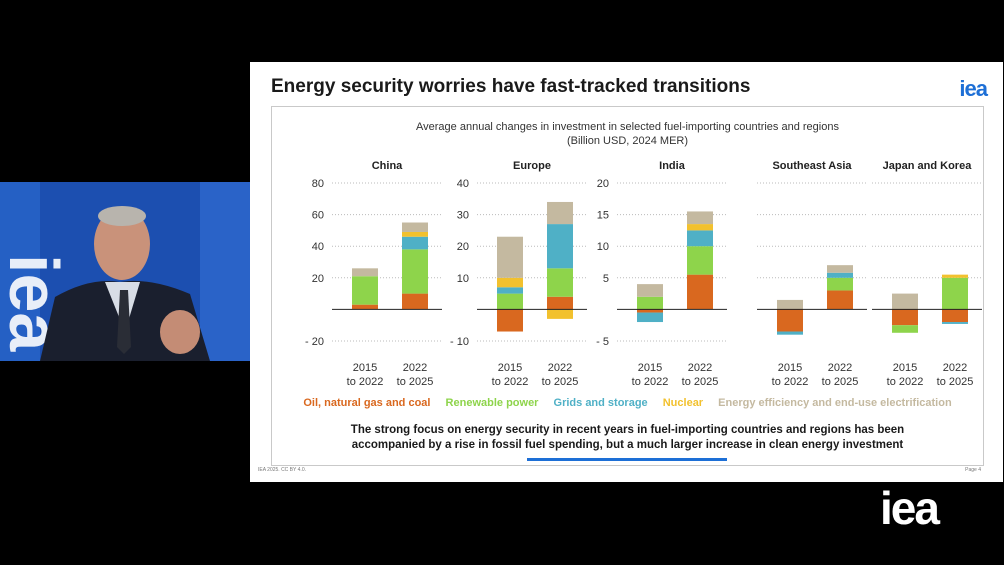 Image resolution: width=1004 pixels, height=565 pixels. Describe the element at coordinates (318, 184) in the screenshot. I see `y-tick-label: 80` at that location.